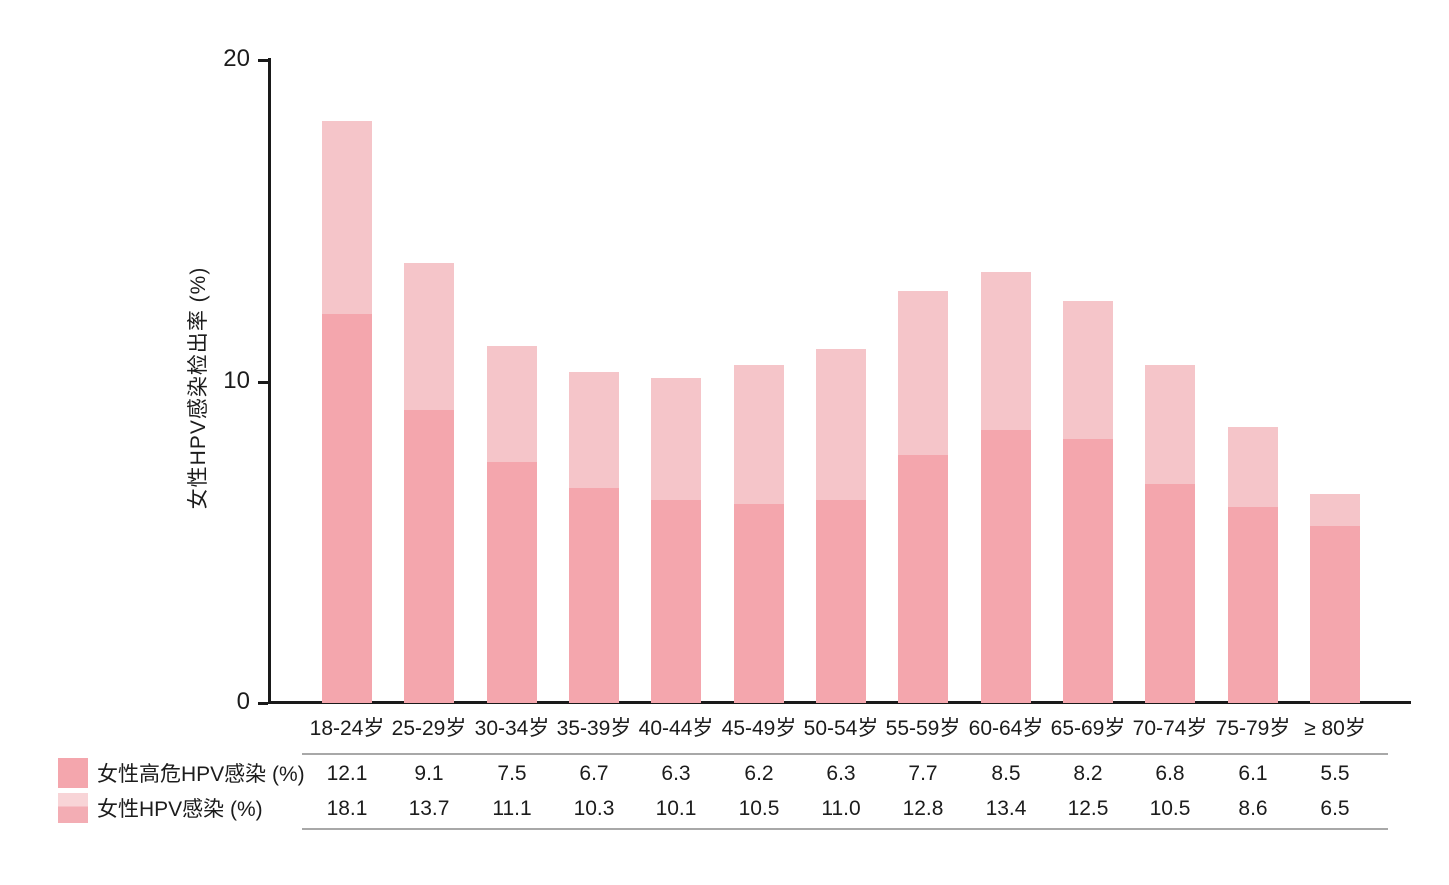  What do you see at coordinates (269, 381) in the screenshot?
I see `y-axis-line` at bounding box center [269, 381].